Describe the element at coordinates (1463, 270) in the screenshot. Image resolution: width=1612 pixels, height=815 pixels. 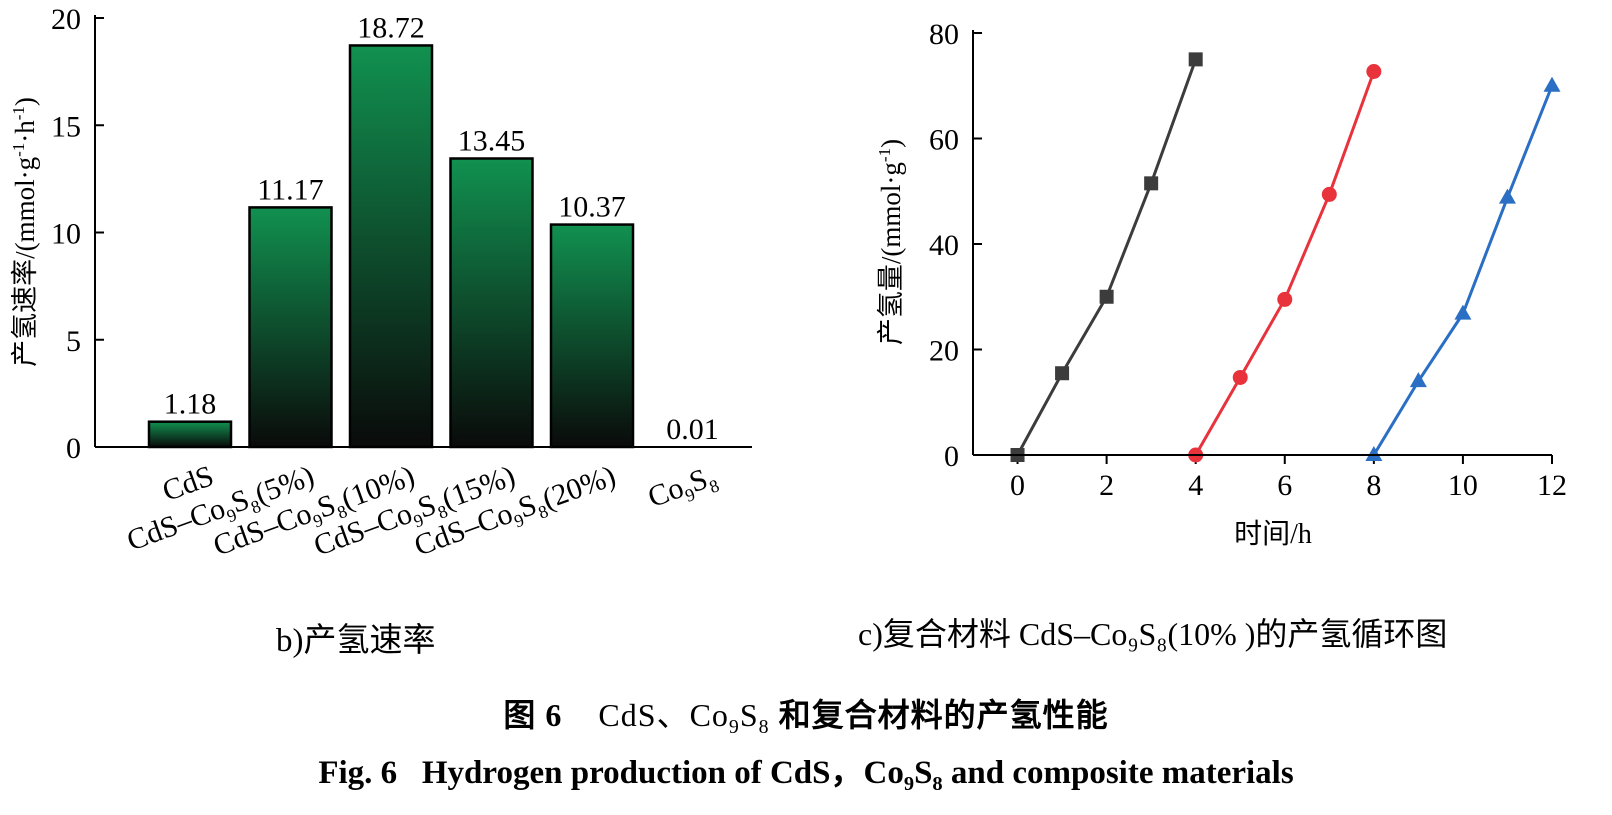
I see `series-2-line` at that location.